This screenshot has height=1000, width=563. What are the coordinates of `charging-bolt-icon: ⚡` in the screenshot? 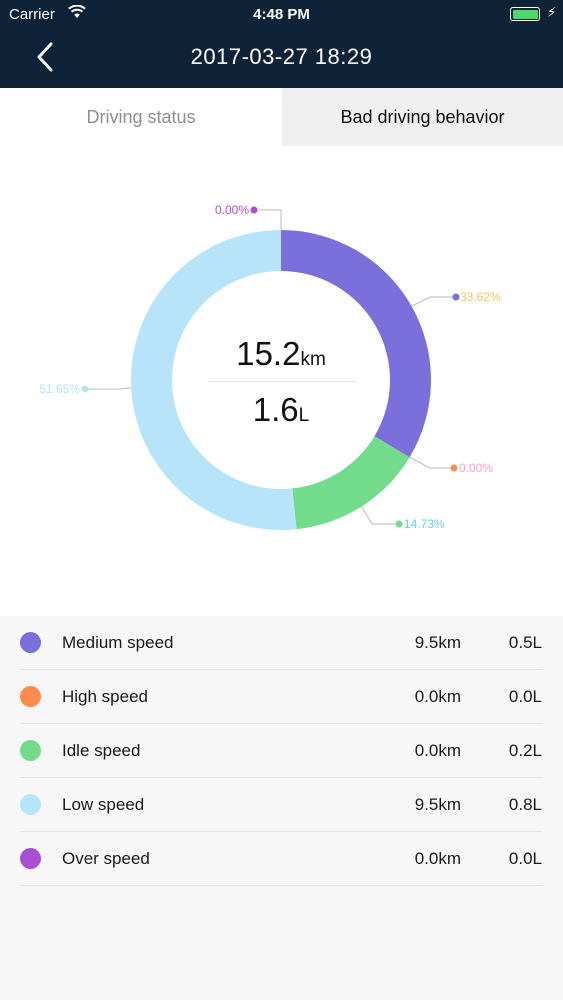 It's located at (552, 12).